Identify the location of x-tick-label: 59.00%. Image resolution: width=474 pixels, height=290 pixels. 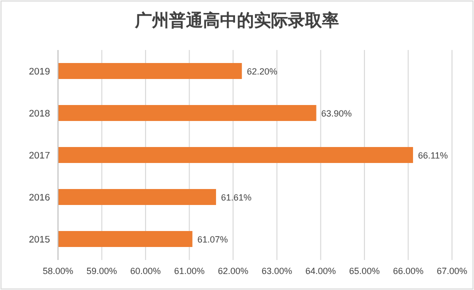
(102, 271).